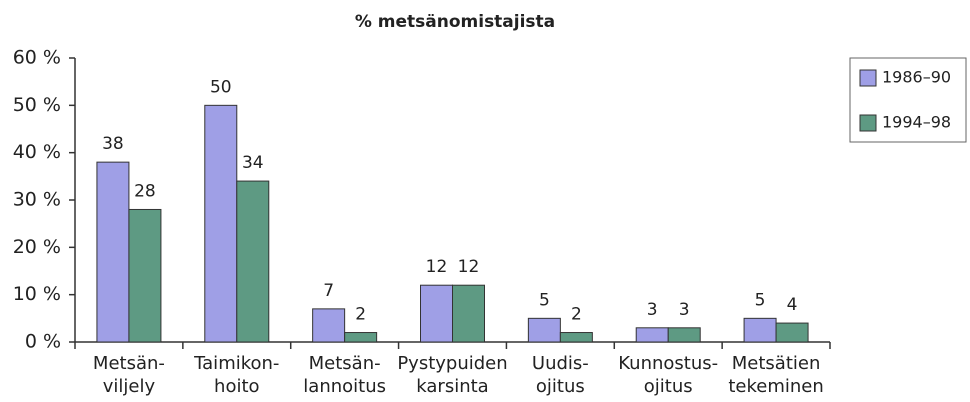 The image size is (970, 402). I want to click on x-tick-label: Kunnostus-, so click(668, 363).